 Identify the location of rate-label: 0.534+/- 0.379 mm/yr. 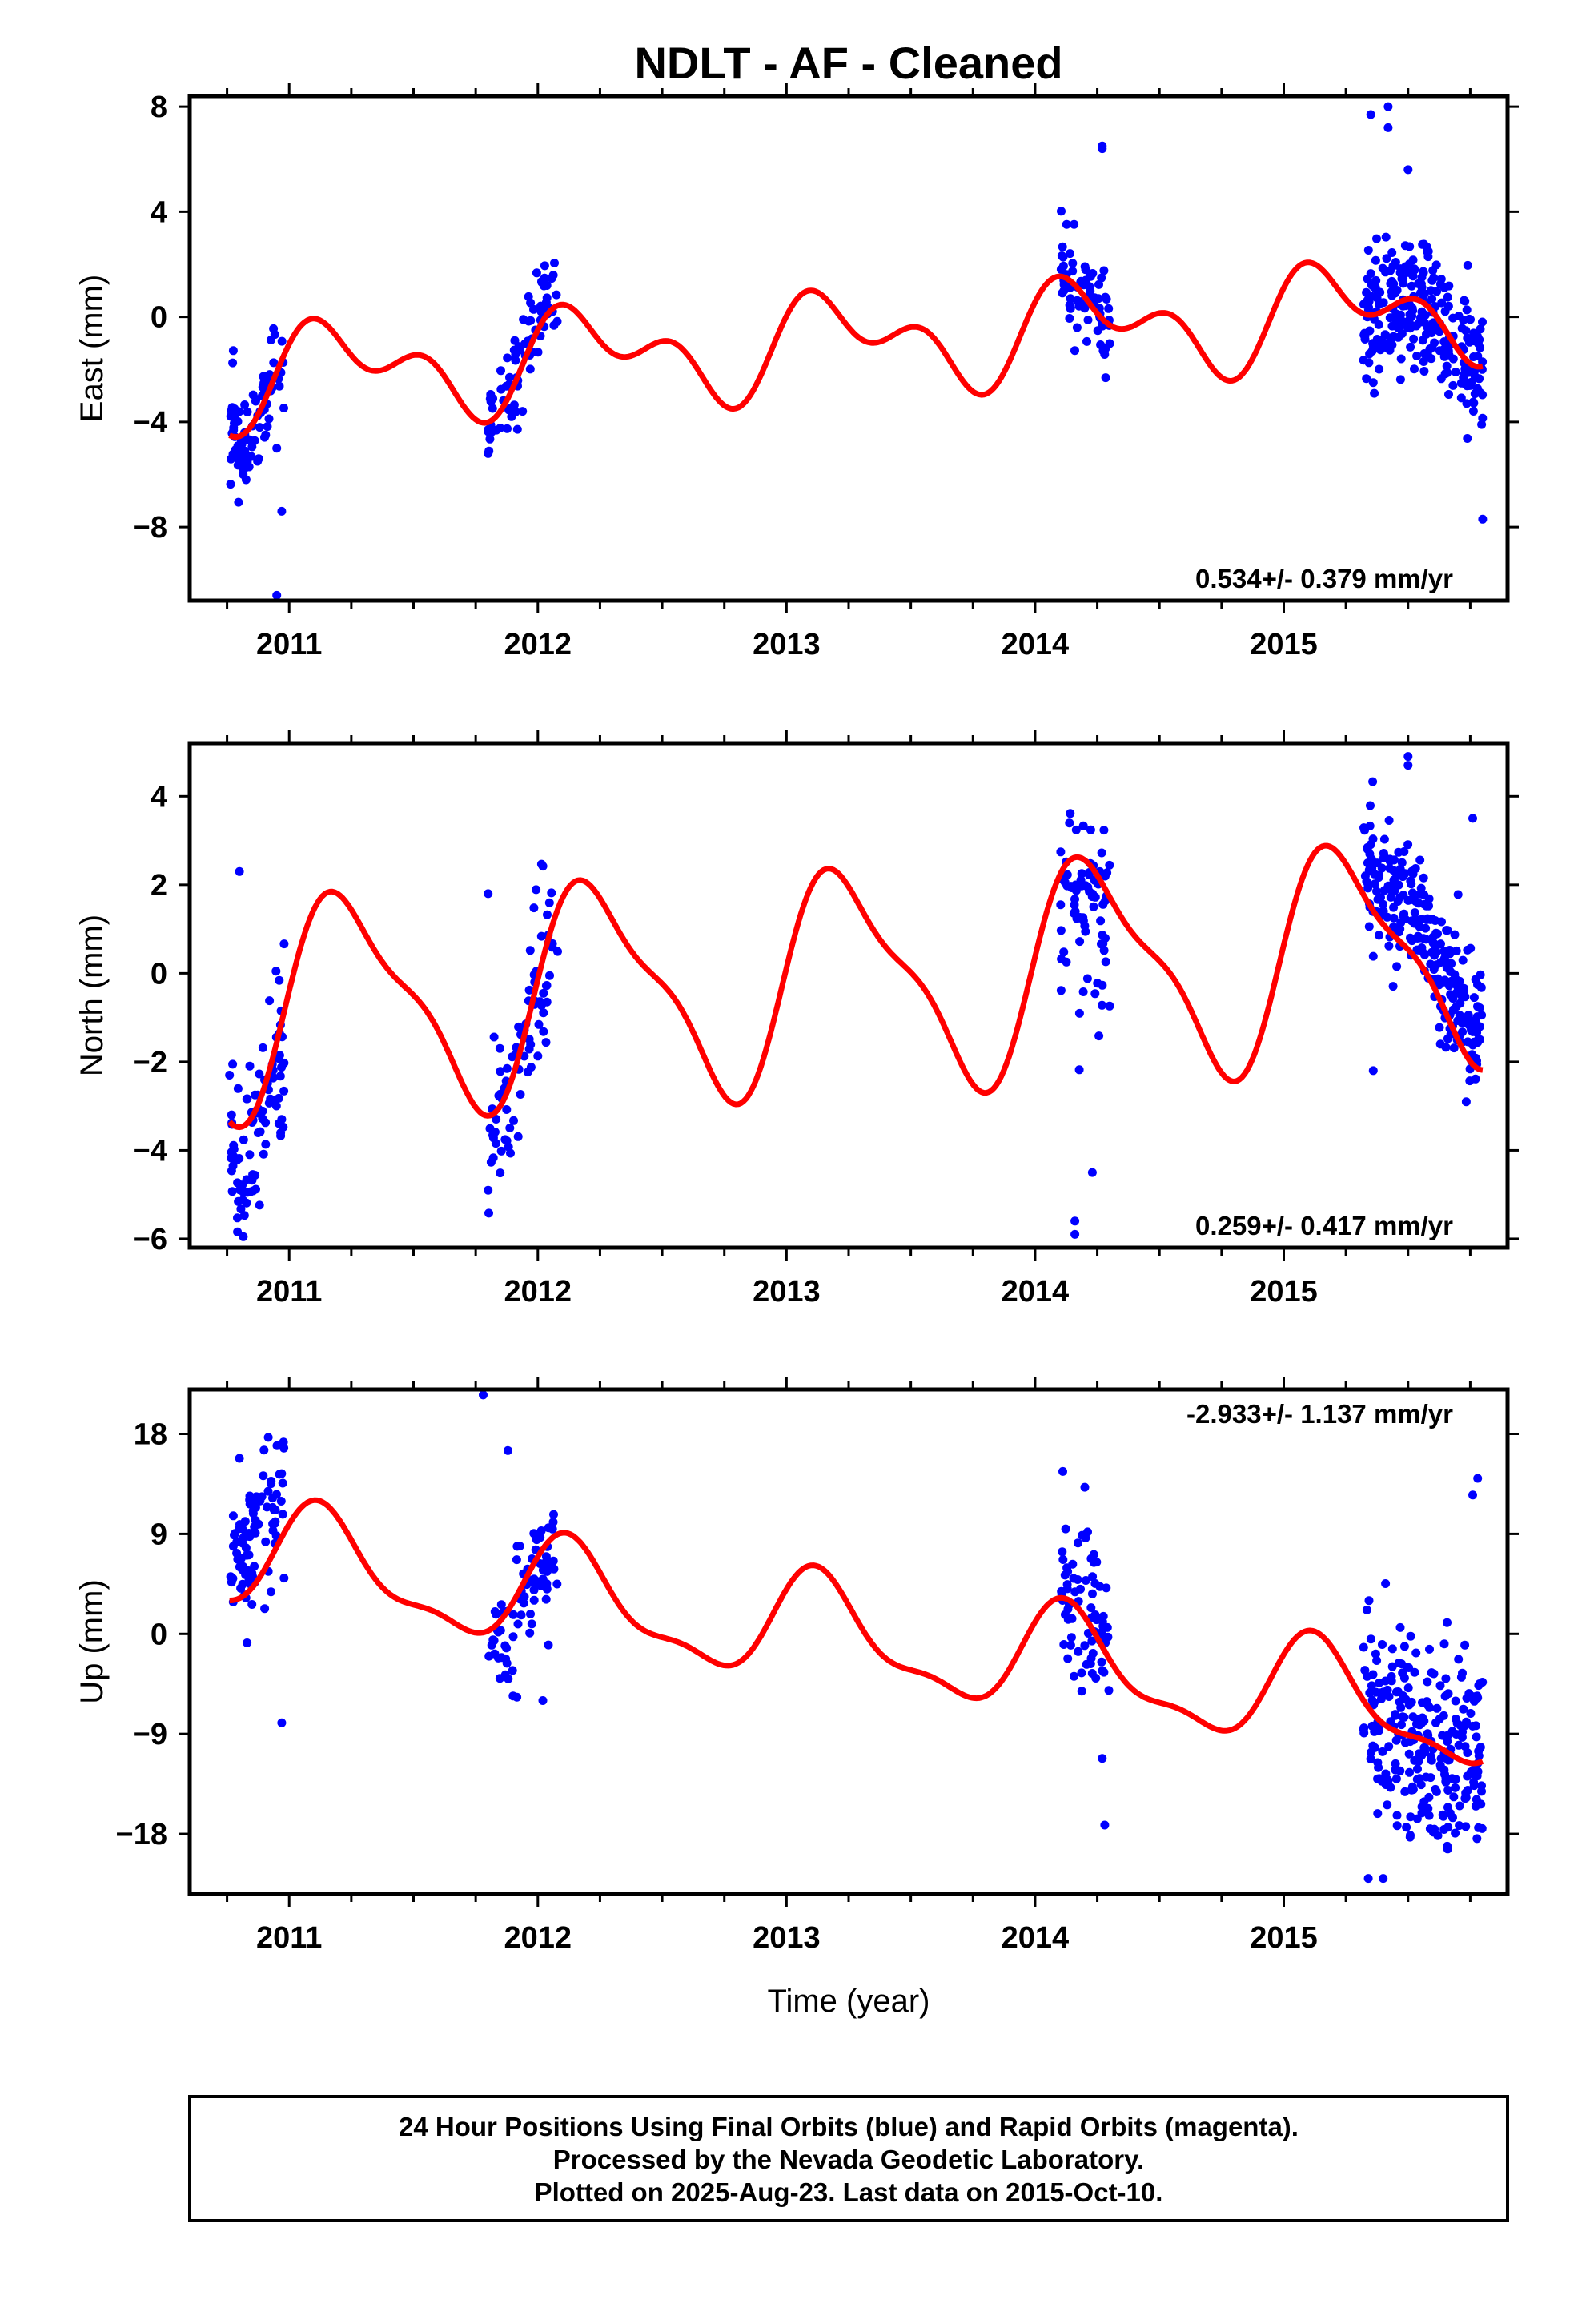
(1324, 578).